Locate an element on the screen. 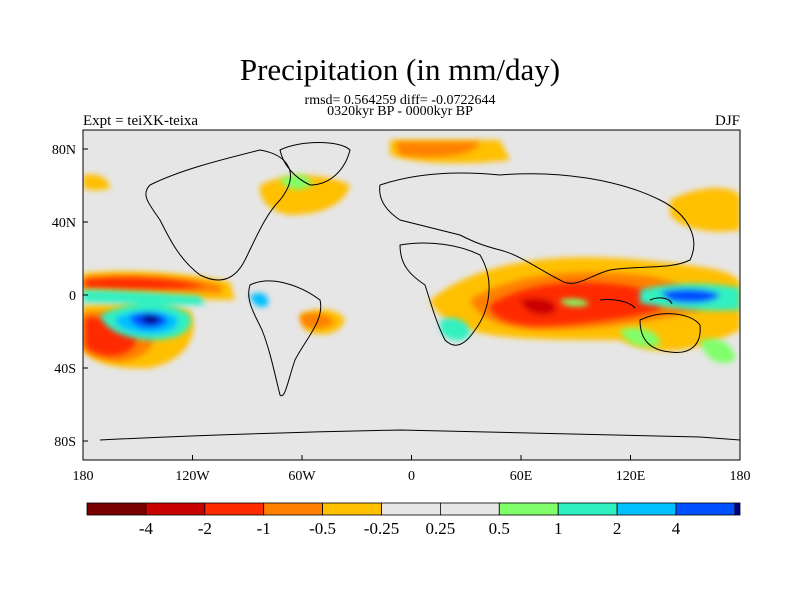 Image resolution: width=800 pixels, height=600 pixels. y-tick-label: 0 is located at coordinates (72, 296).